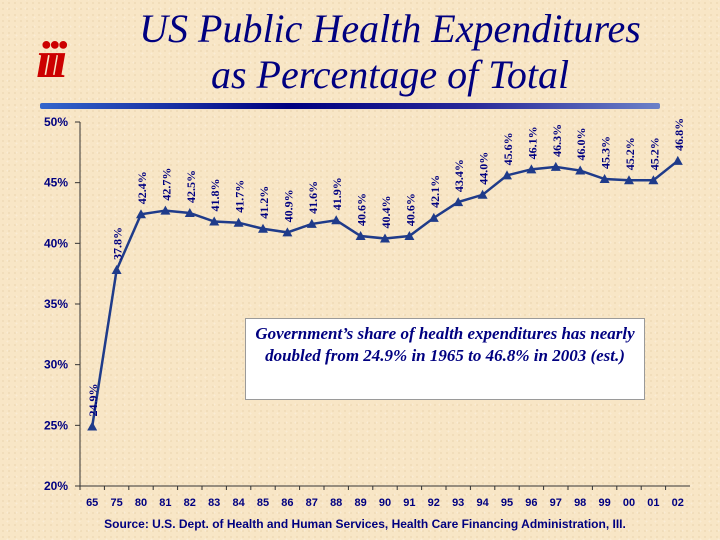  Describe the element at coordinates (386, 211) in the screenshot. I see `data-label: 40.4%` at that location.